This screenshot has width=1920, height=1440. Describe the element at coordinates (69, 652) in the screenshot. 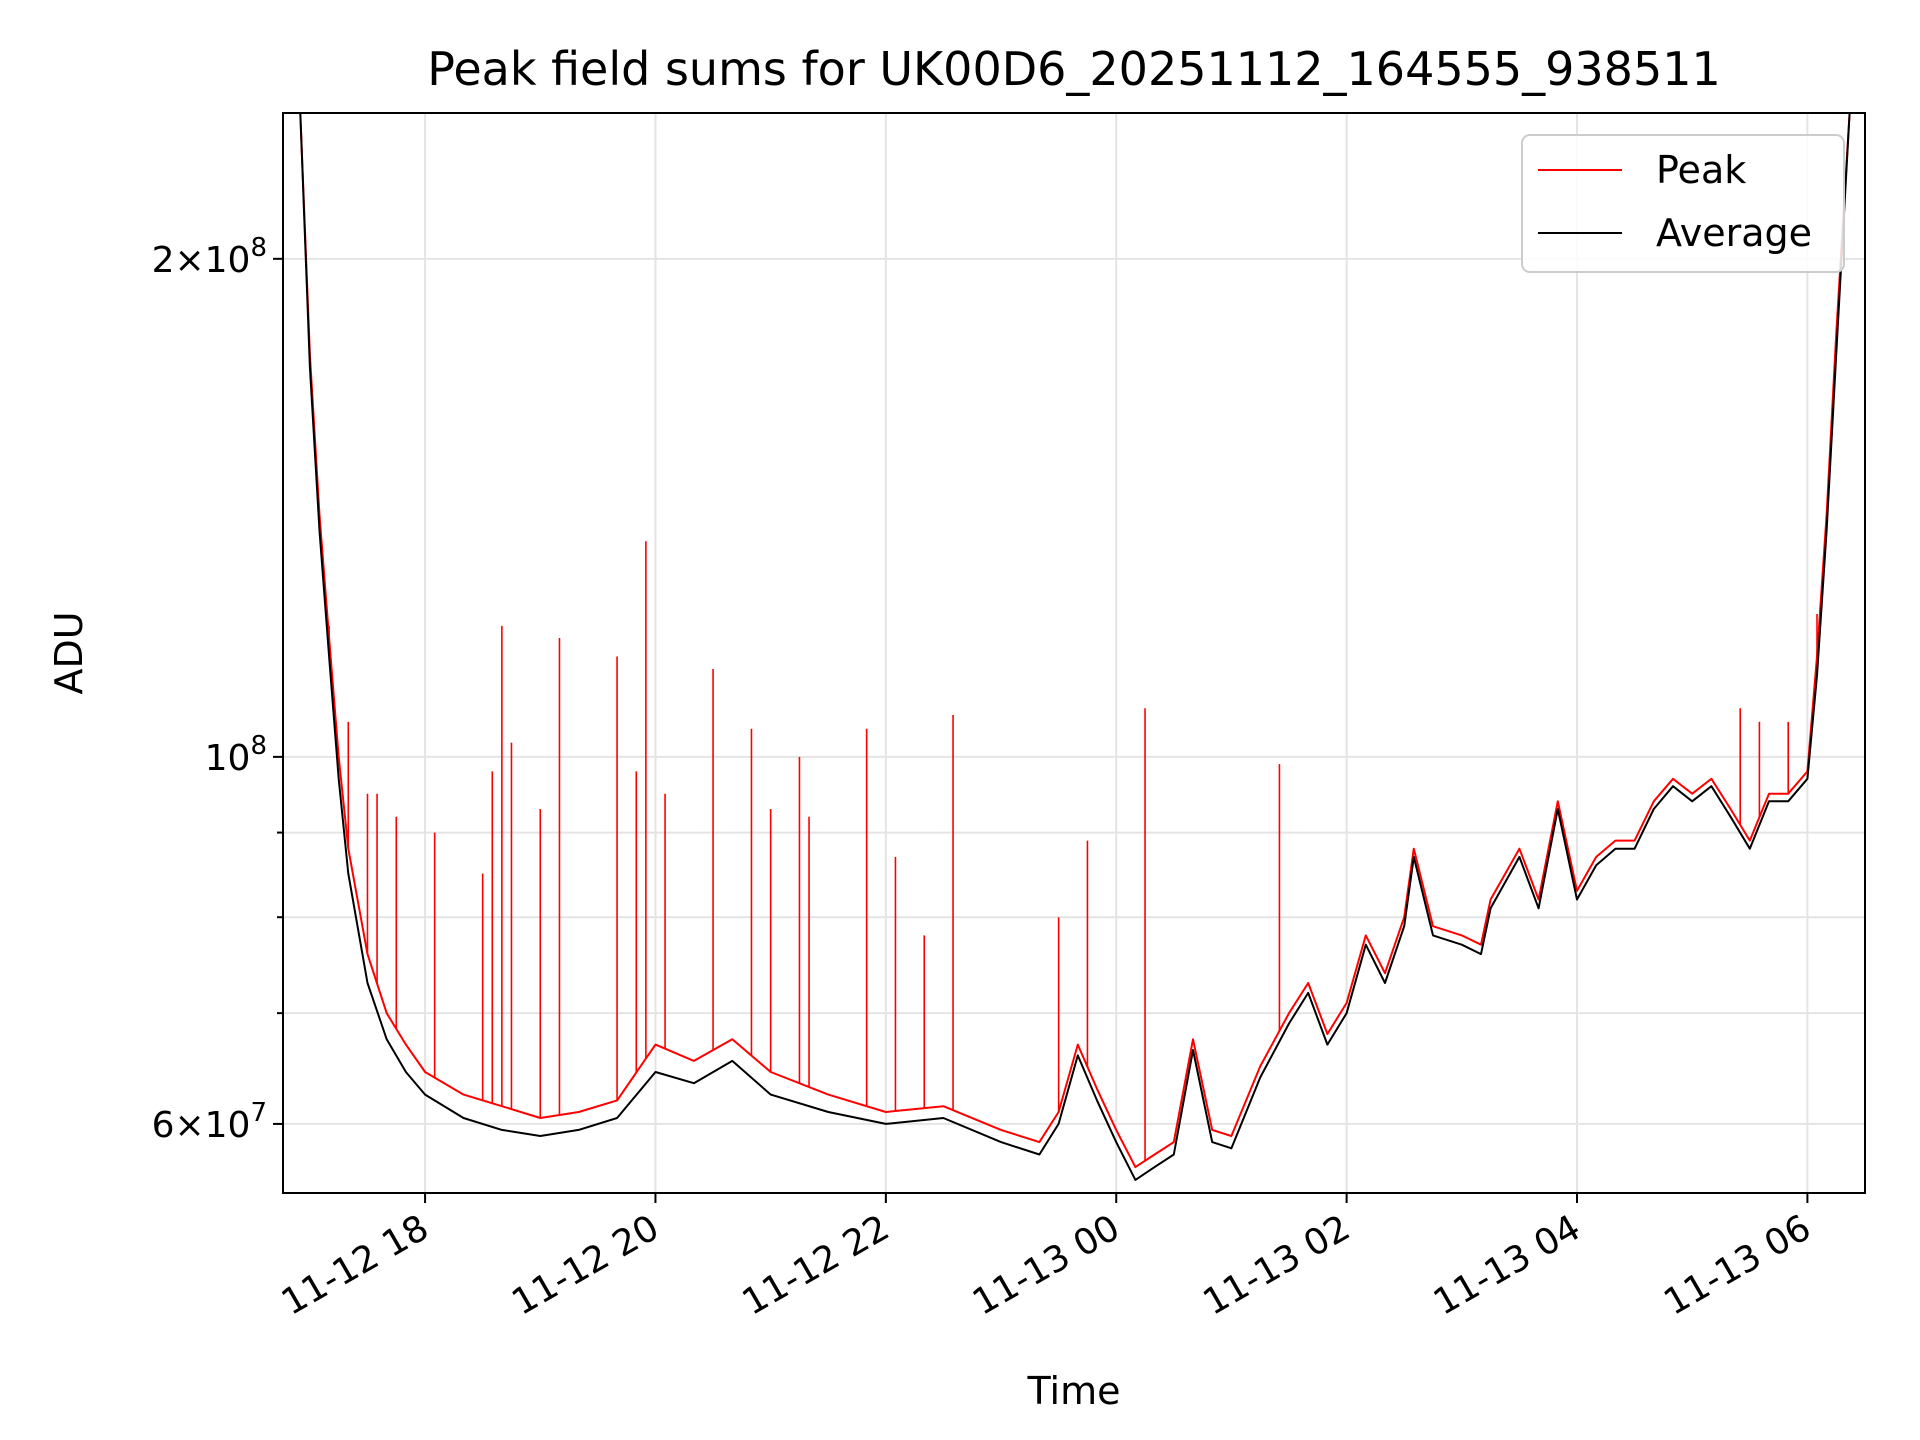

I see `y-axis-label: ADU` at that location.